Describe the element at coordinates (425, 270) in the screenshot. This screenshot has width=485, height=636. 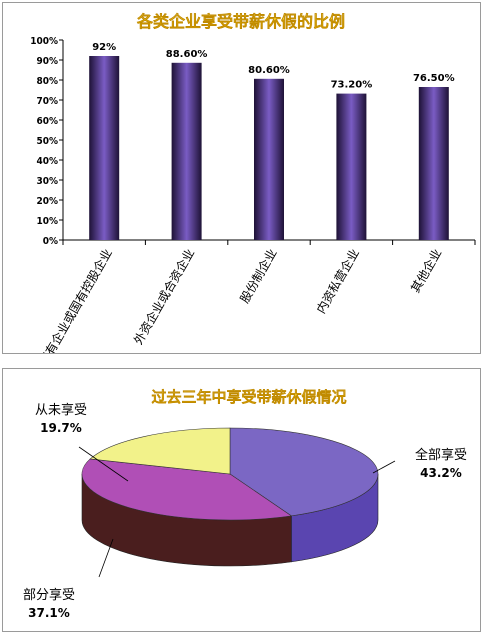
I see `x-category-label: 其他企业` at that location.